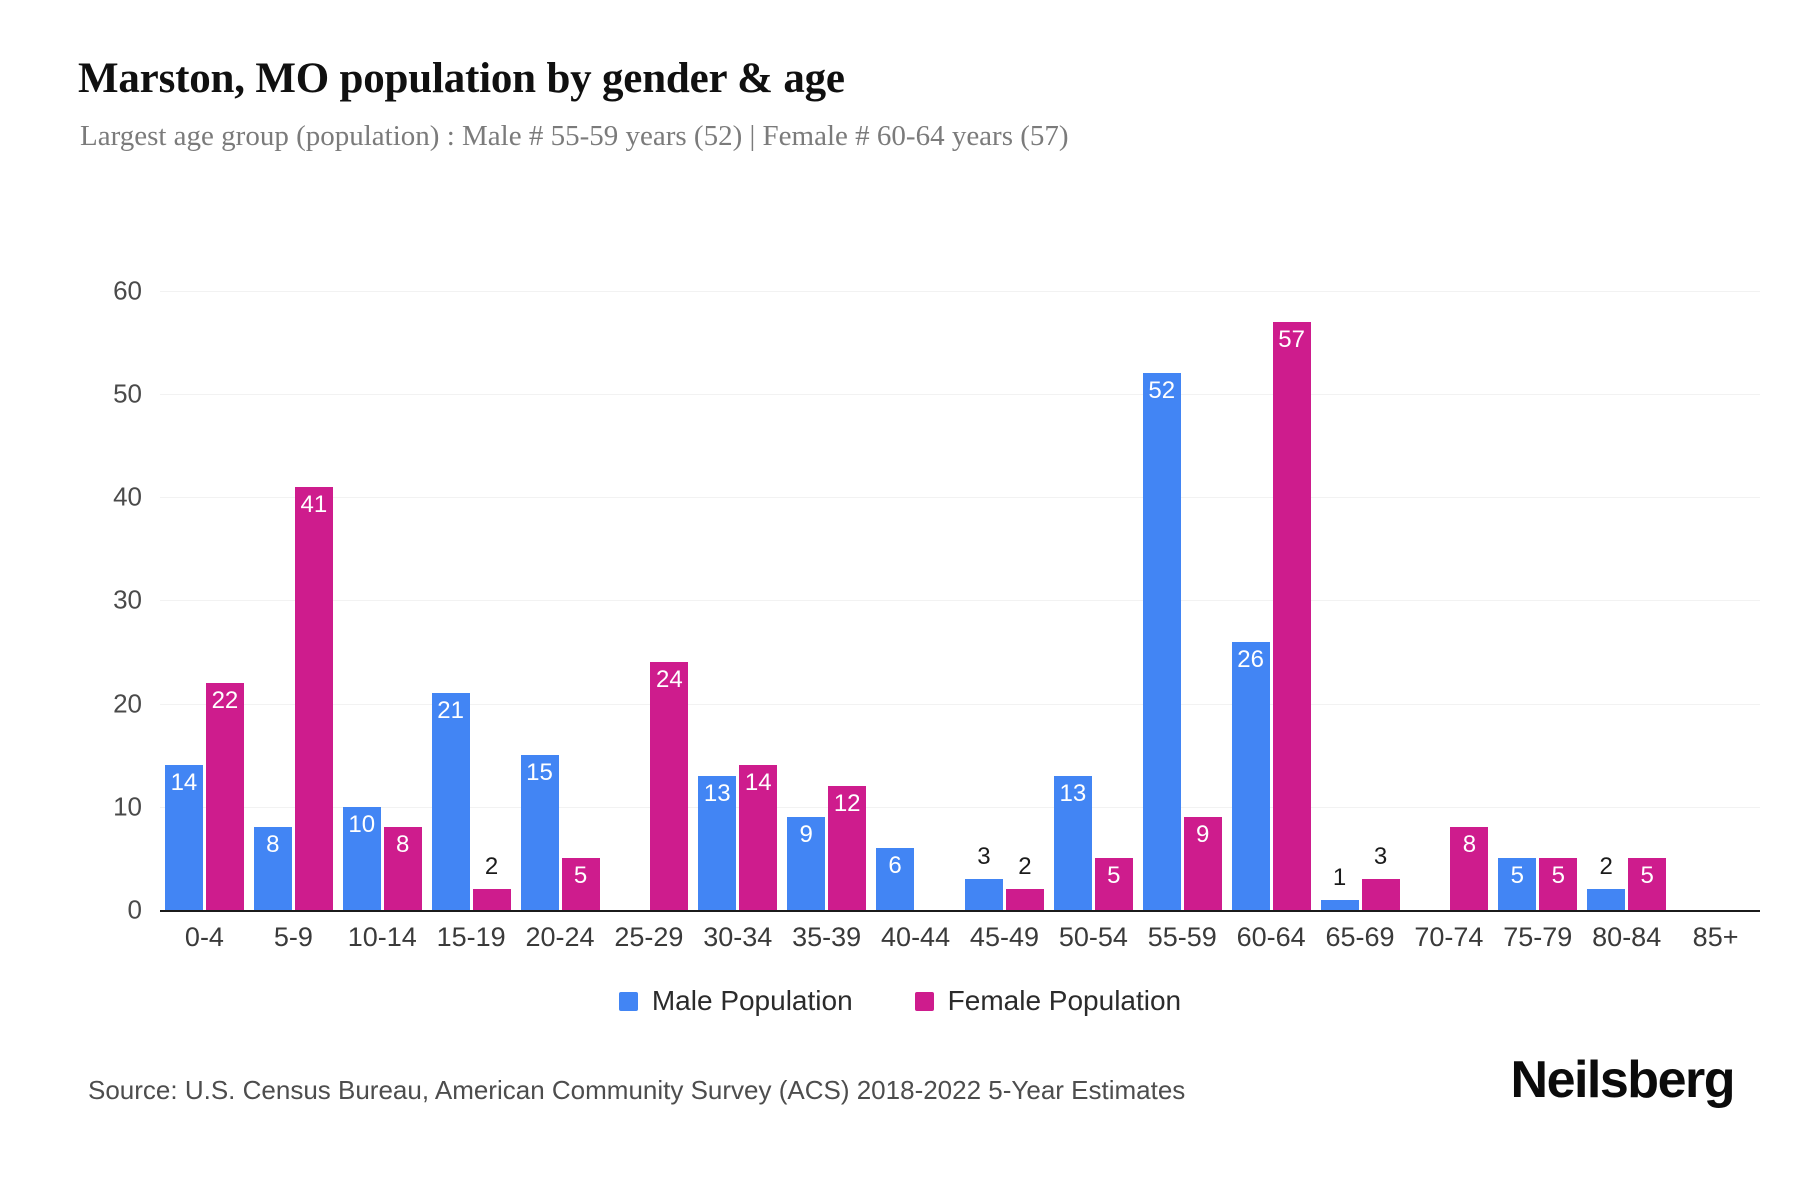 This screenshot has width=1800, height=1200. What do you see at coordinates (361, 858) in the screenshot?
I see `bar-male: 10` at bounding box center [361, 858].